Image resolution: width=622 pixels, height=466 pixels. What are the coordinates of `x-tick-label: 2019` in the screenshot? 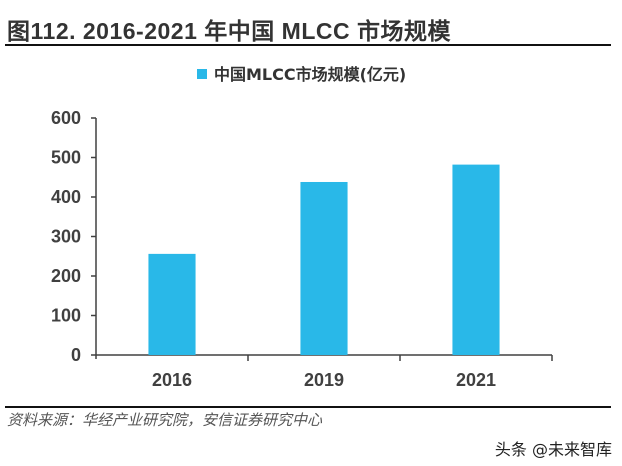 It's located at (324, 380).